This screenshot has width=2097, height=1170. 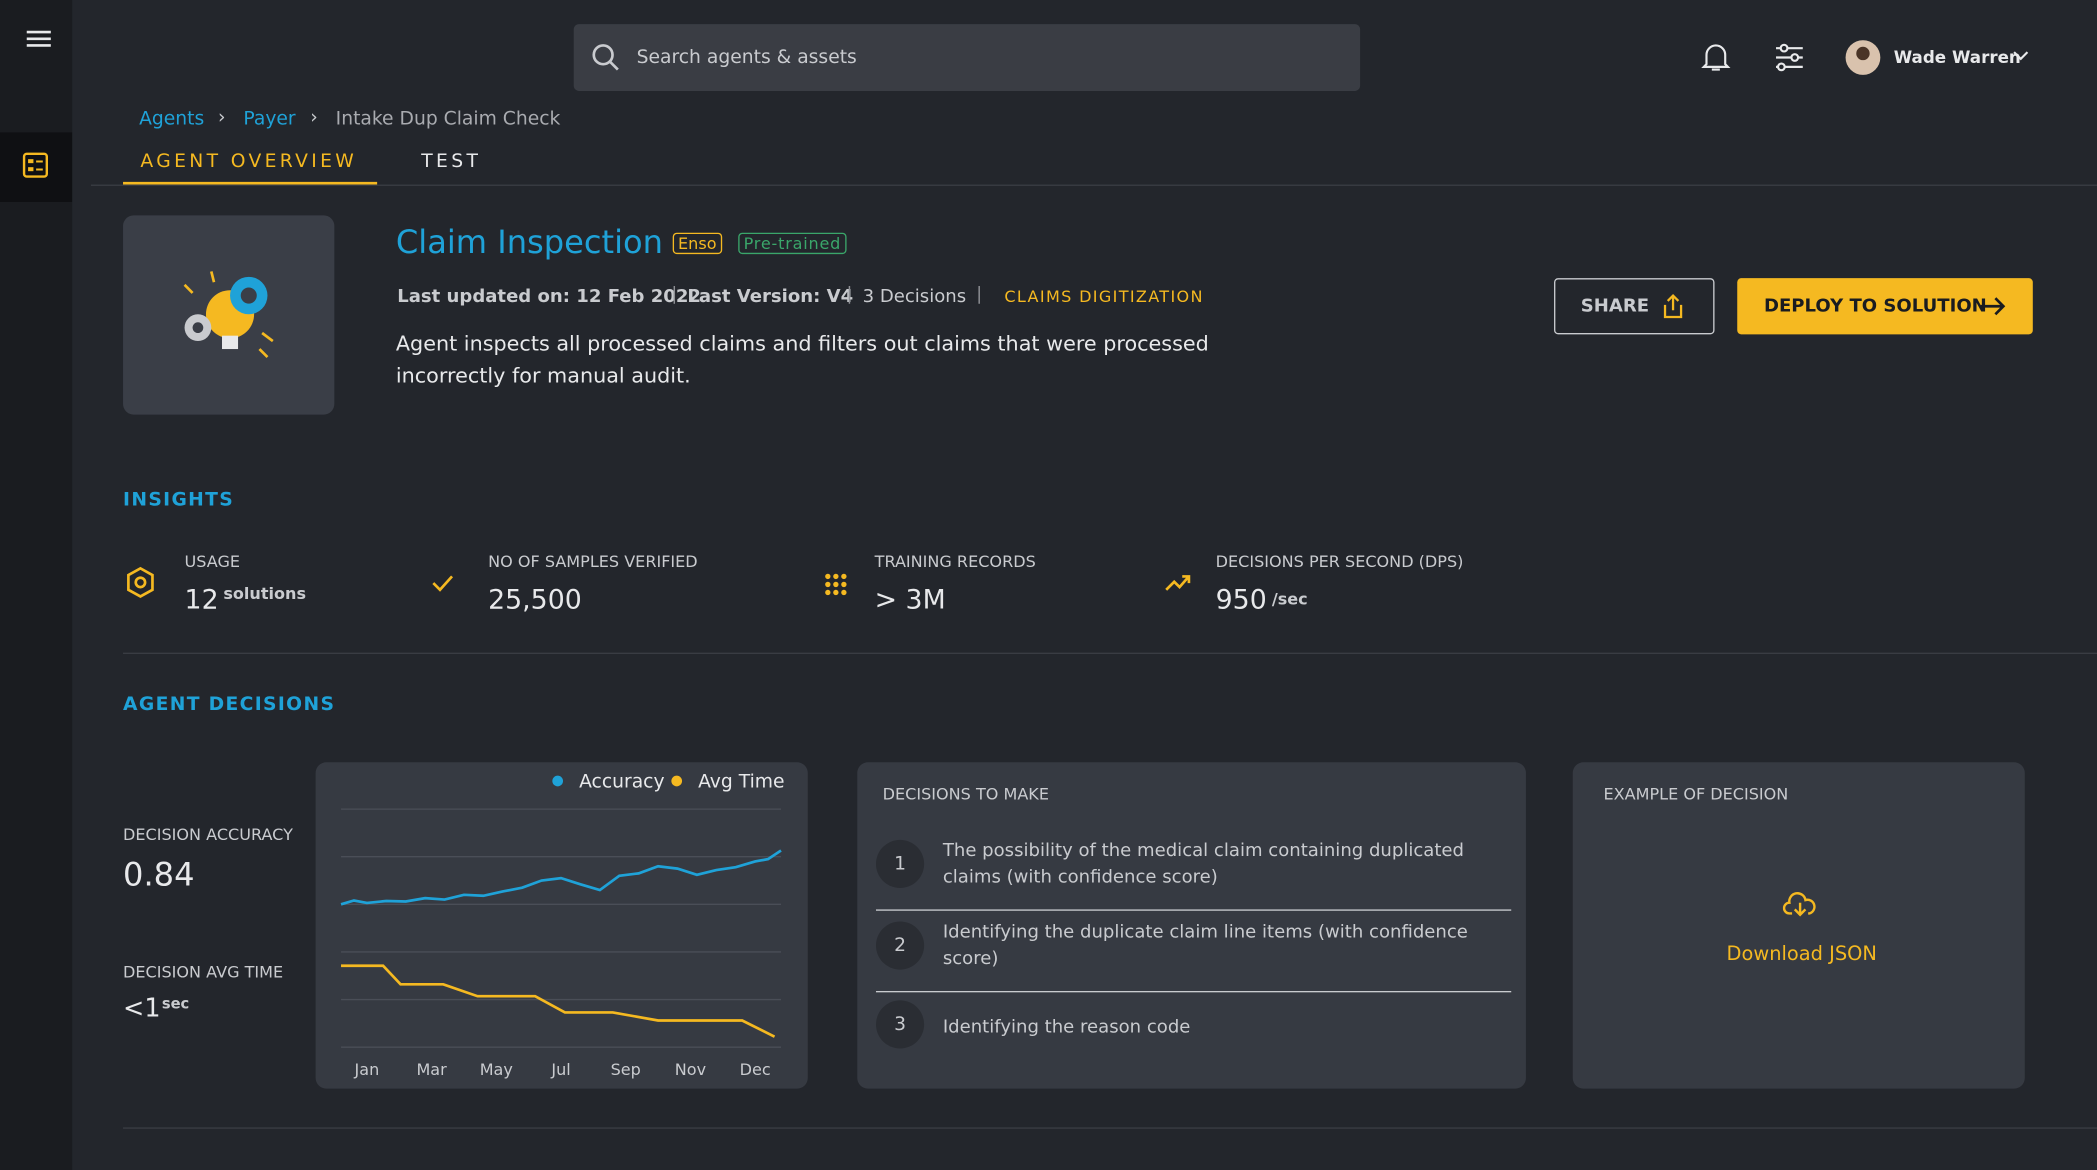 I want to click on nav-icon, so click(x=35, y=165).